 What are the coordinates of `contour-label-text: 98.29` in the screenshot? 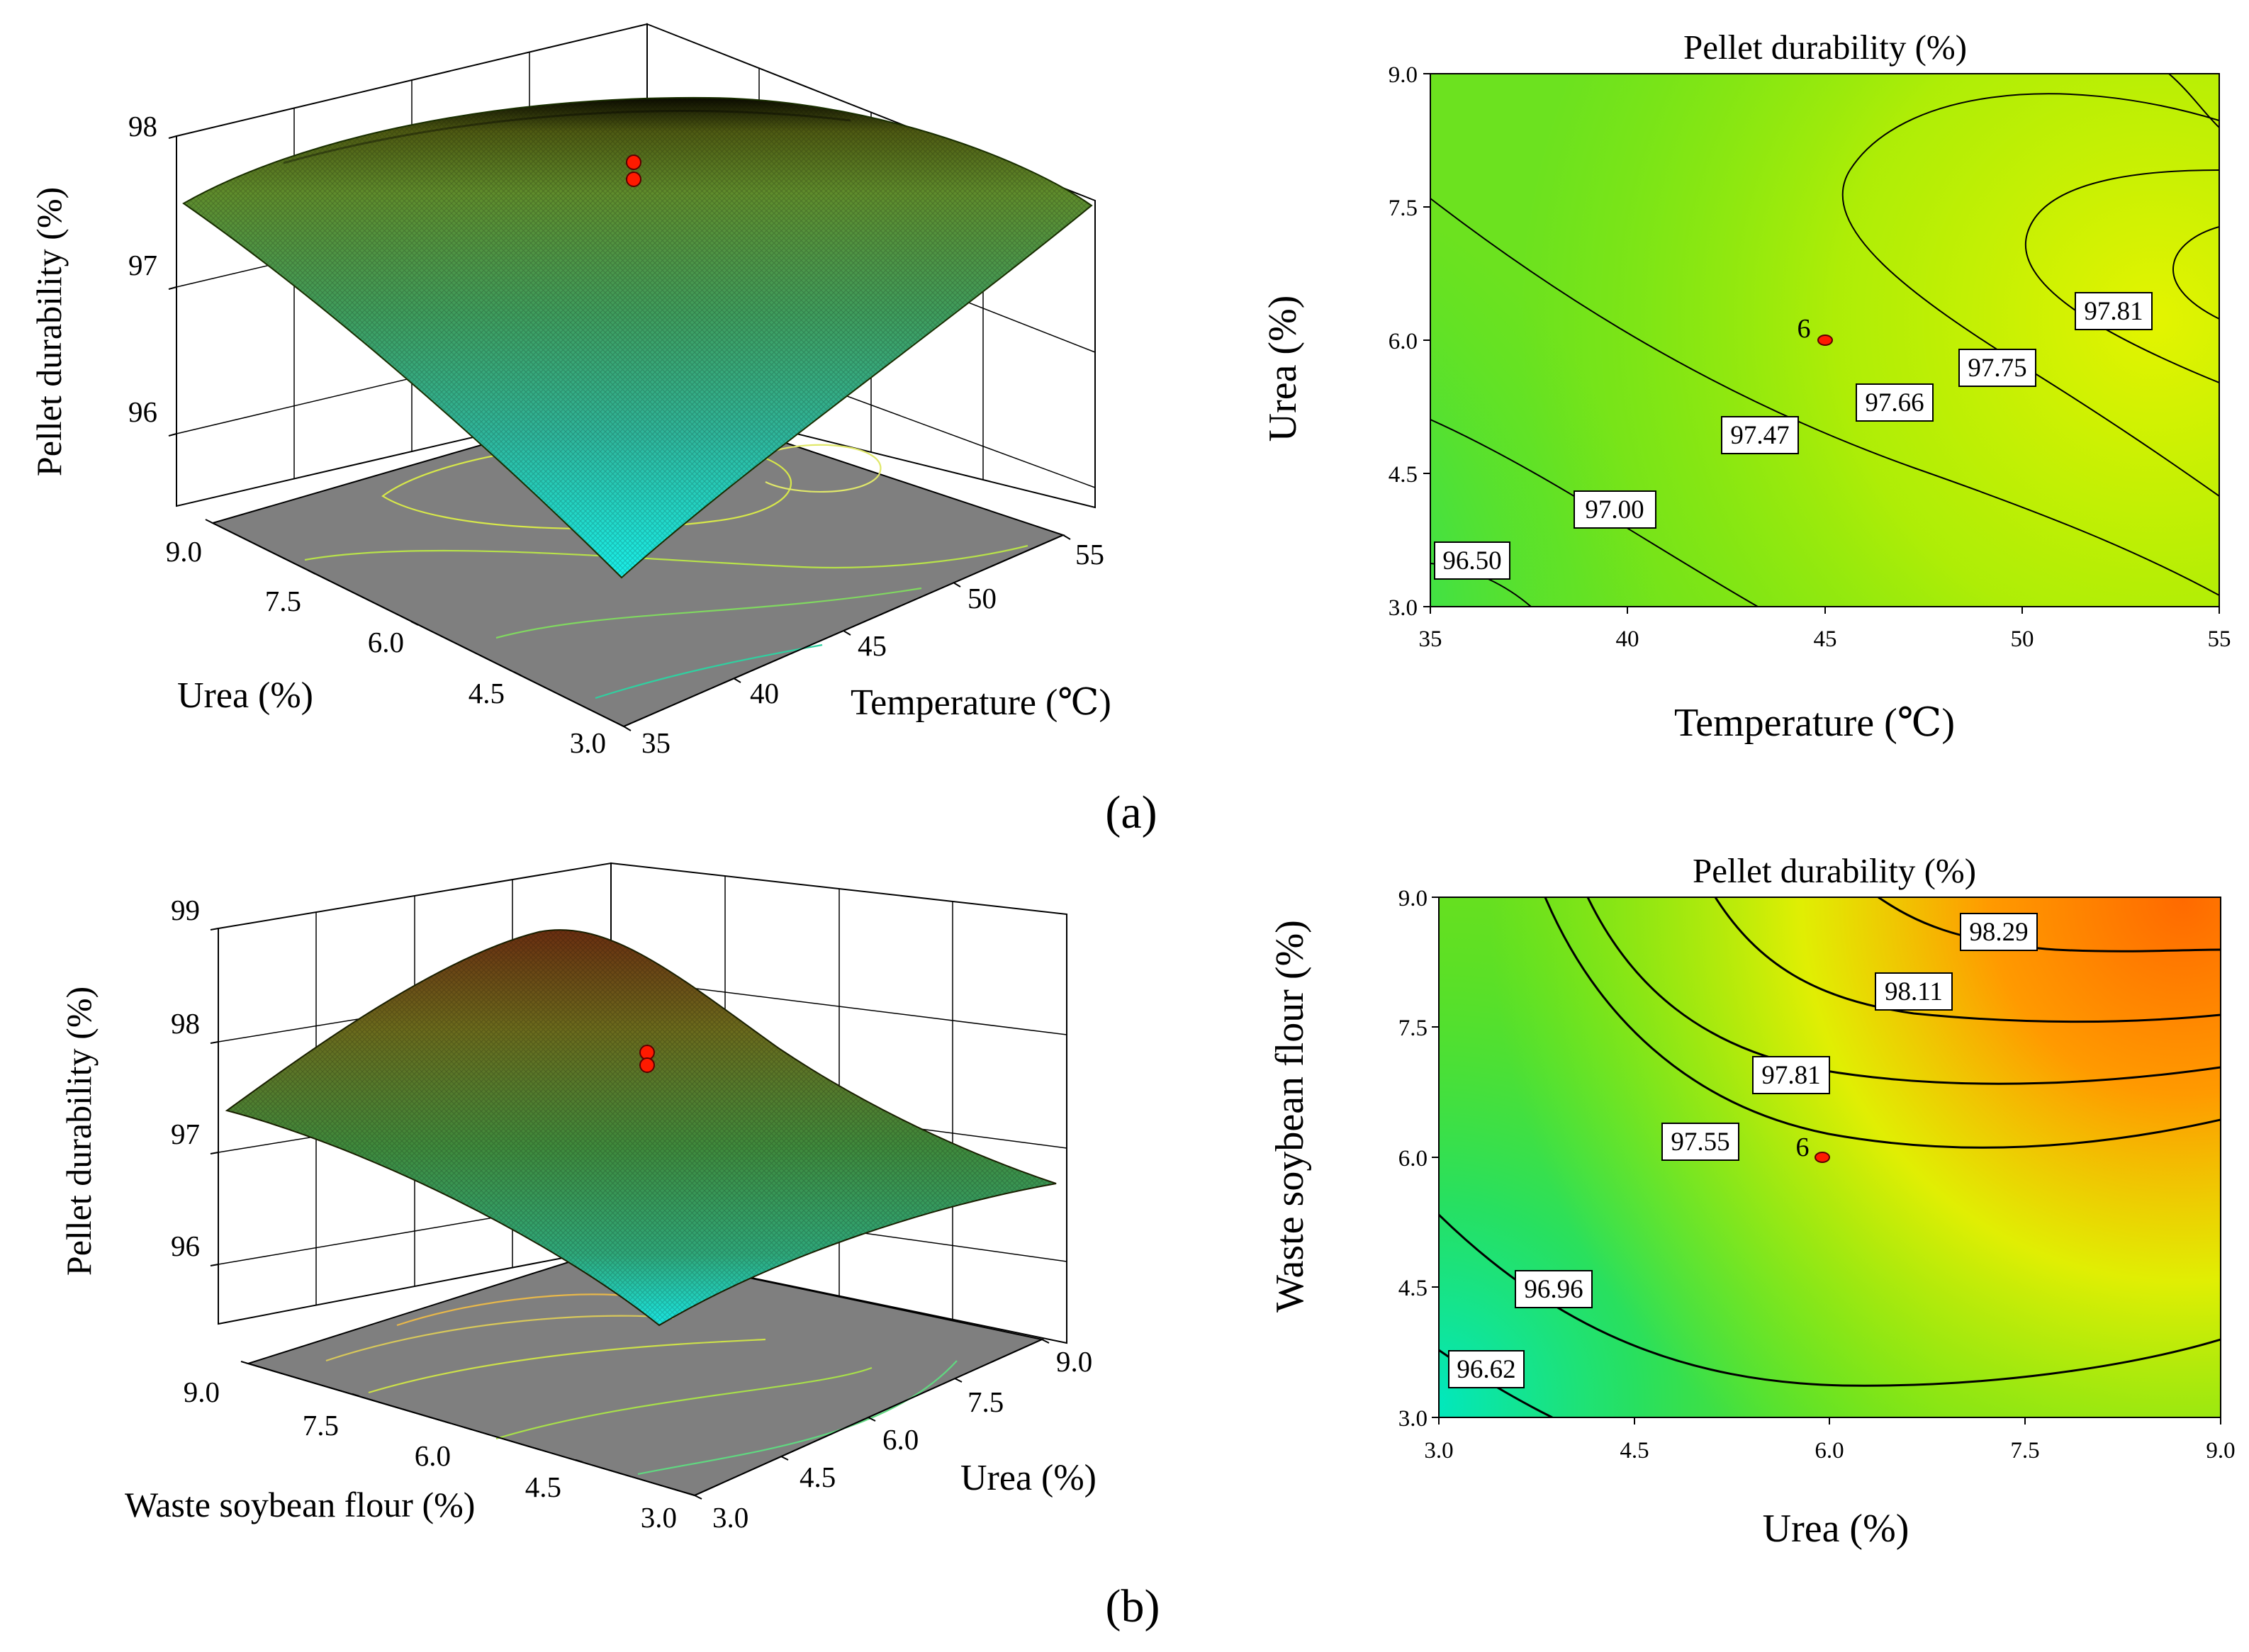 It's located at (1998, 932).